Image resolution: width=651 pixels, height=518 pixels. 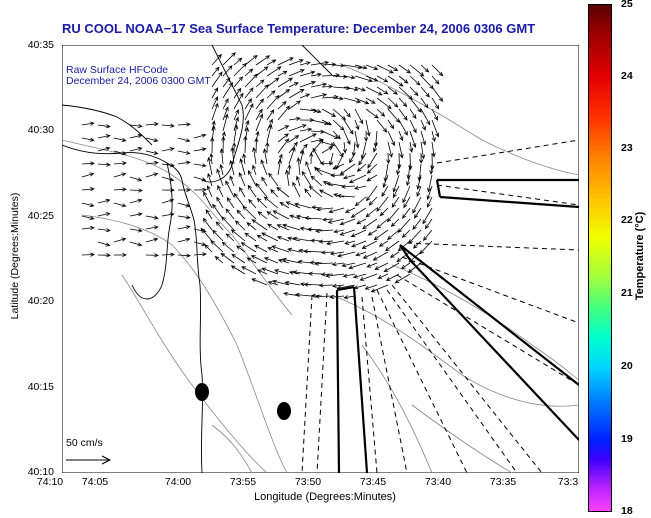 What do you see at coordinates (627, 220) in the screenshot?
I see `colorbar-tick: 22` at bounding box center [627, 220].